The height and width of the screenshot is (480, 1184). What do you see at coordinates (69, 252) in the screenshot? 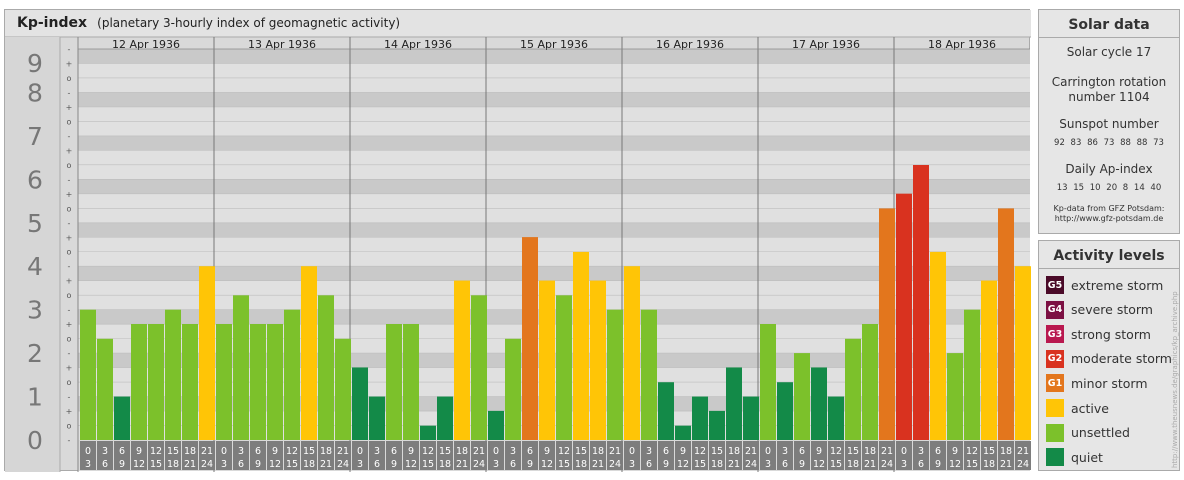
I see `minor-tick-label: o` at bounding box center [69, 252].